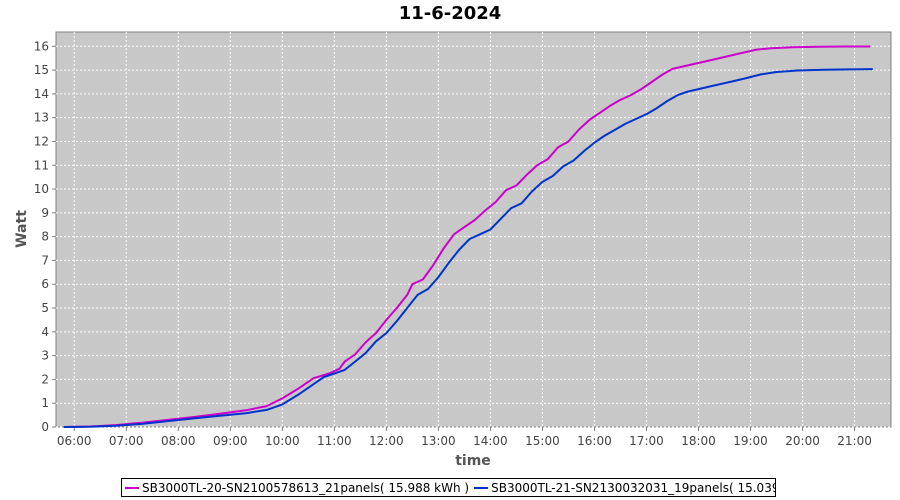  Describe the element at coordinates (450, 13) in the screenshot. I see `chart-title: 11-6-2024` at that location.